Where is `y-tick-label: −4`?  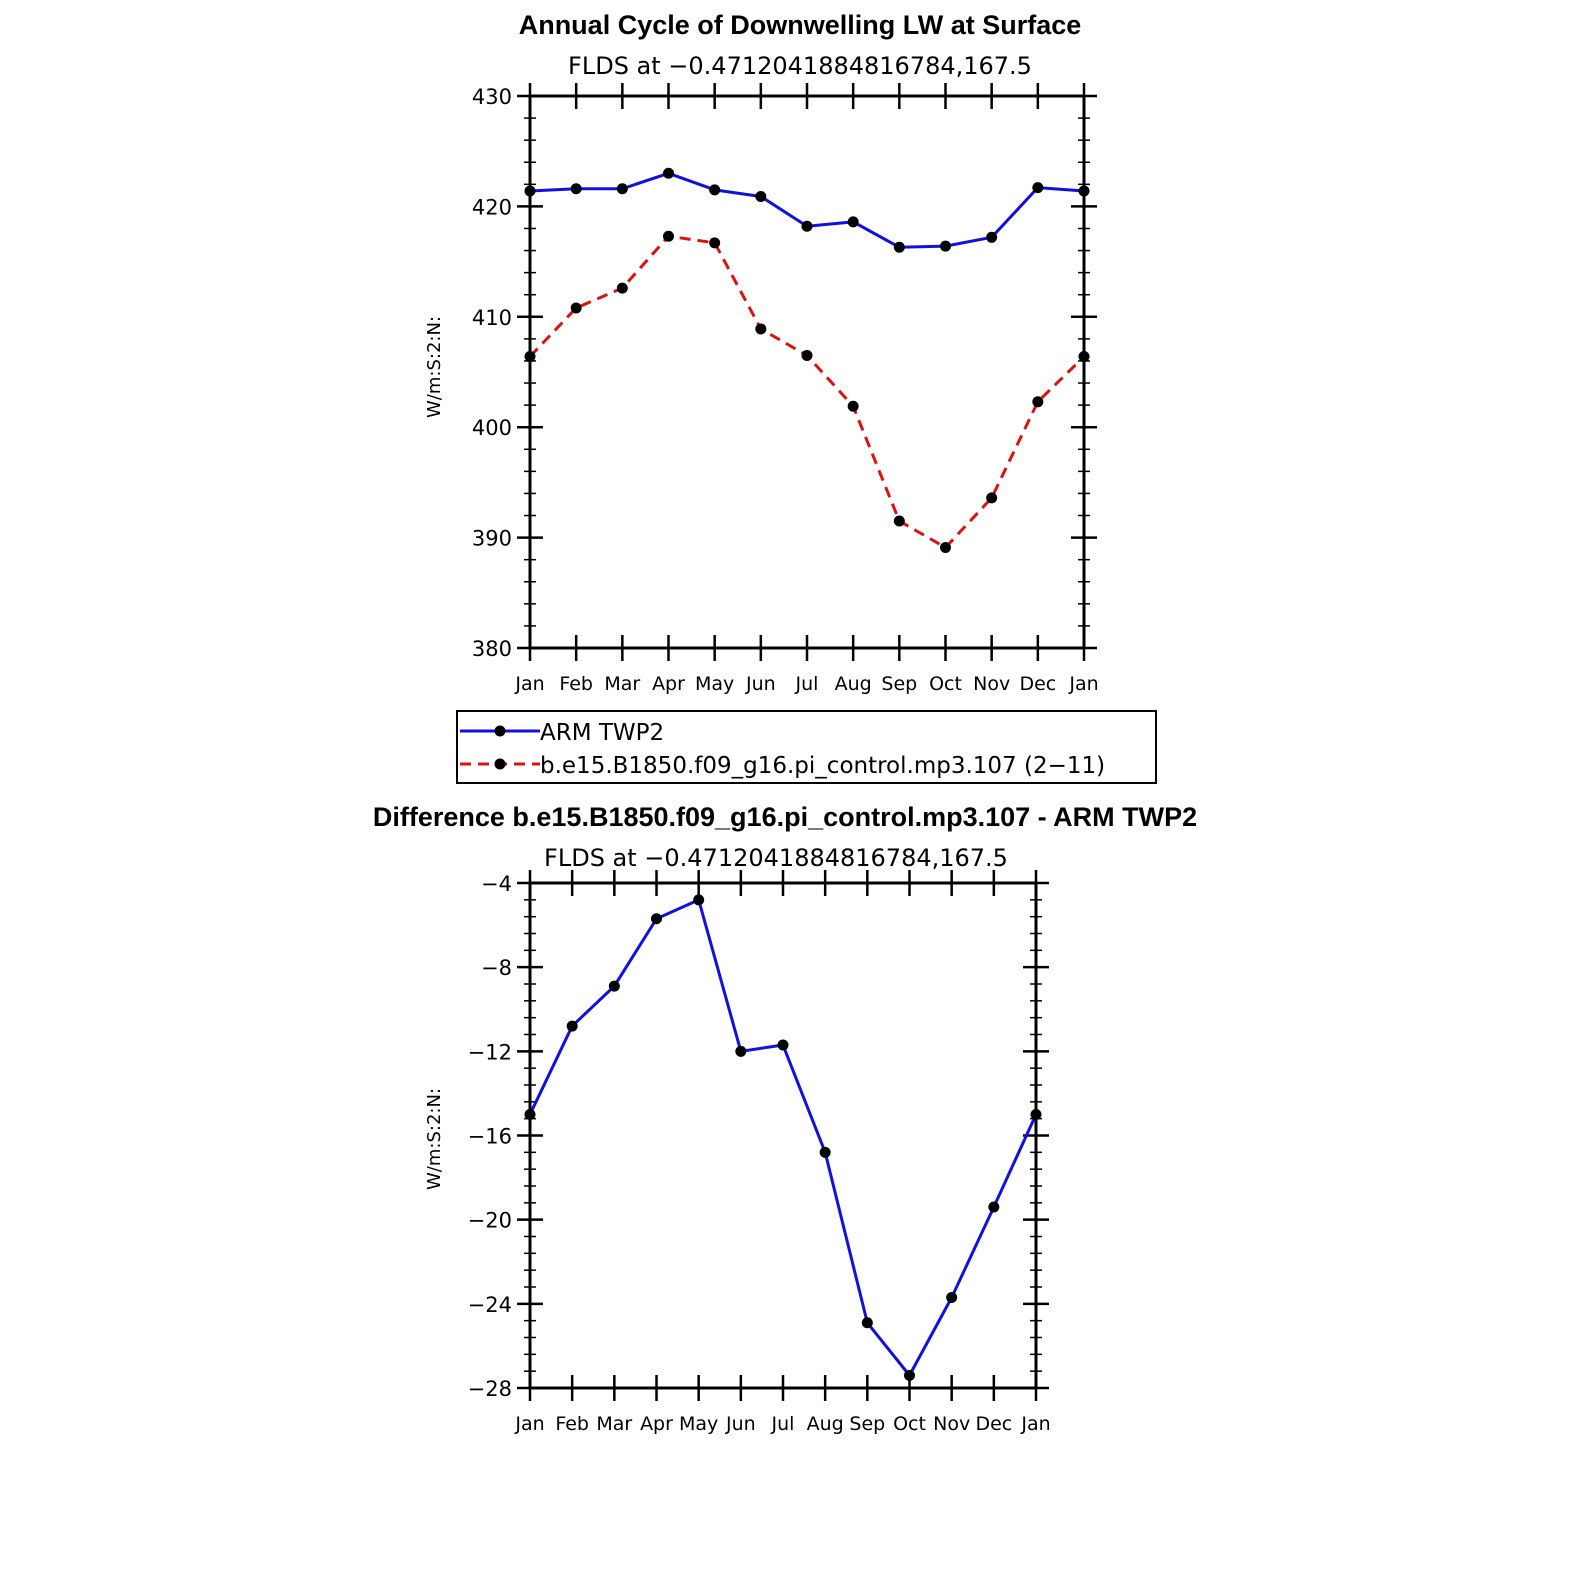
y-tick-label: −4 is located at coordinates (496, 884).